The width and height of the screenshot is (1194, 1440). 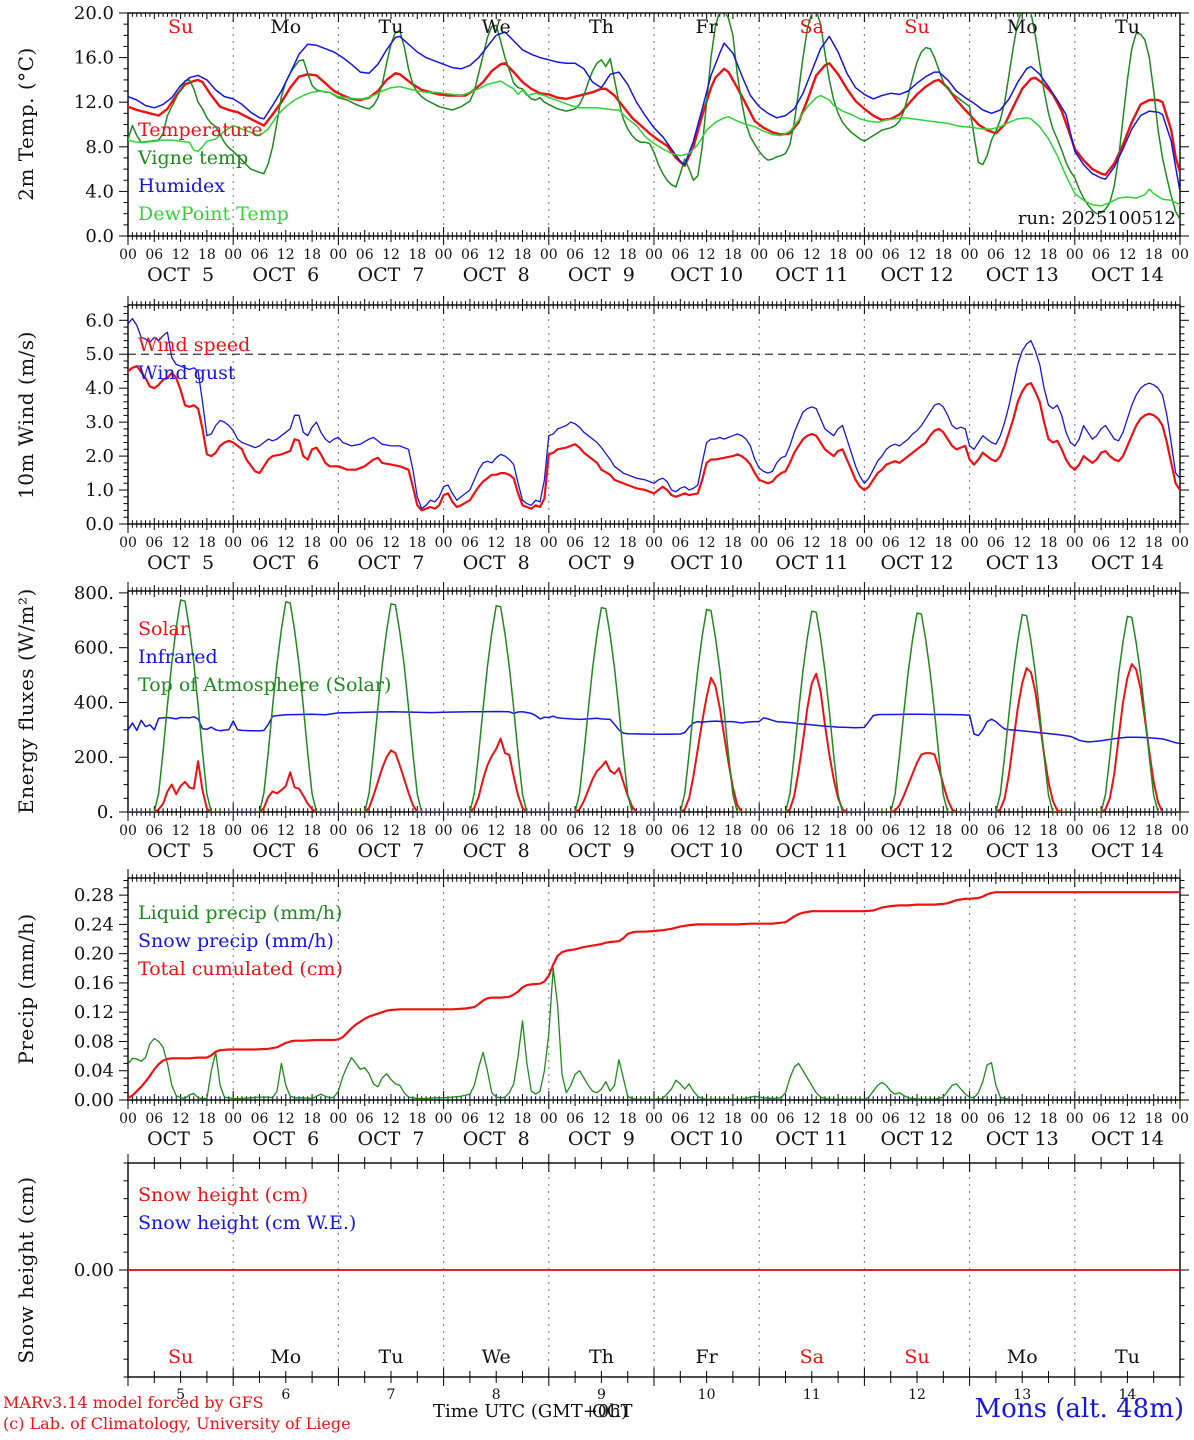 I want to click on y-tick-label: 20.0, so click(x=94, y=13).